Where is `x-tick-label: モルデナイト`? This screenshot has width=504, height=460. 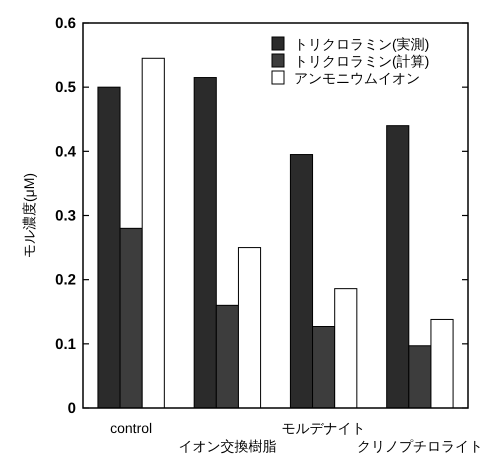 x-tick-label: モルデナイト is located at coordinates (324, 428).